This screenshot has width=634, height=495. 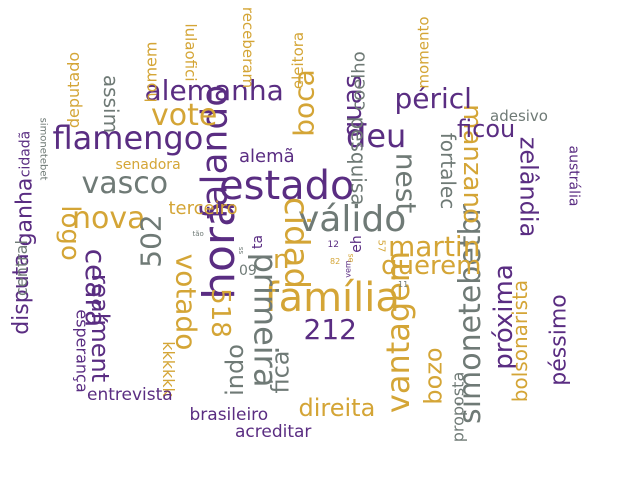 I want to click on word-martin: martin, so click(x=434, y=246).